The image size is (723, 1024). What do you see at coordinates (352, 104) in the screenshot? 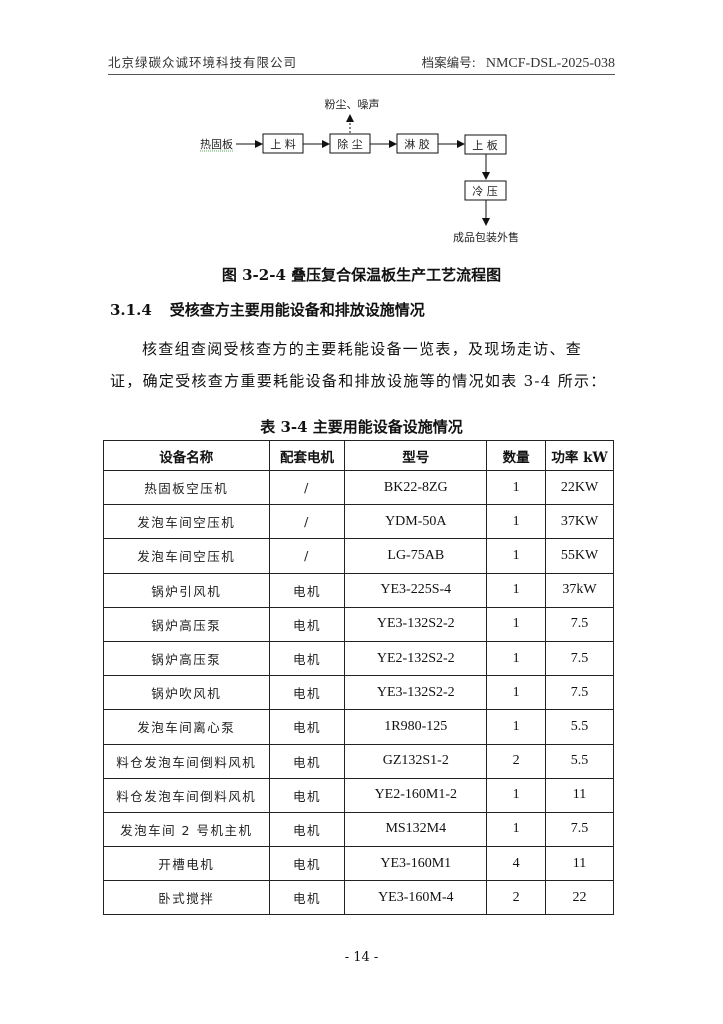
I see `flow-emission: 粉尘、噪声` at bounding box center [352, 104].